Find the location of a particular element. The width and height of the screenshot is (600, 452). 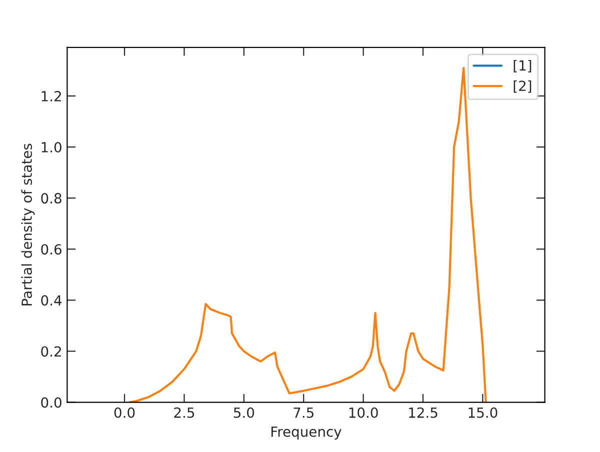

legend-label: [1] is located at coordinates (523, 66).